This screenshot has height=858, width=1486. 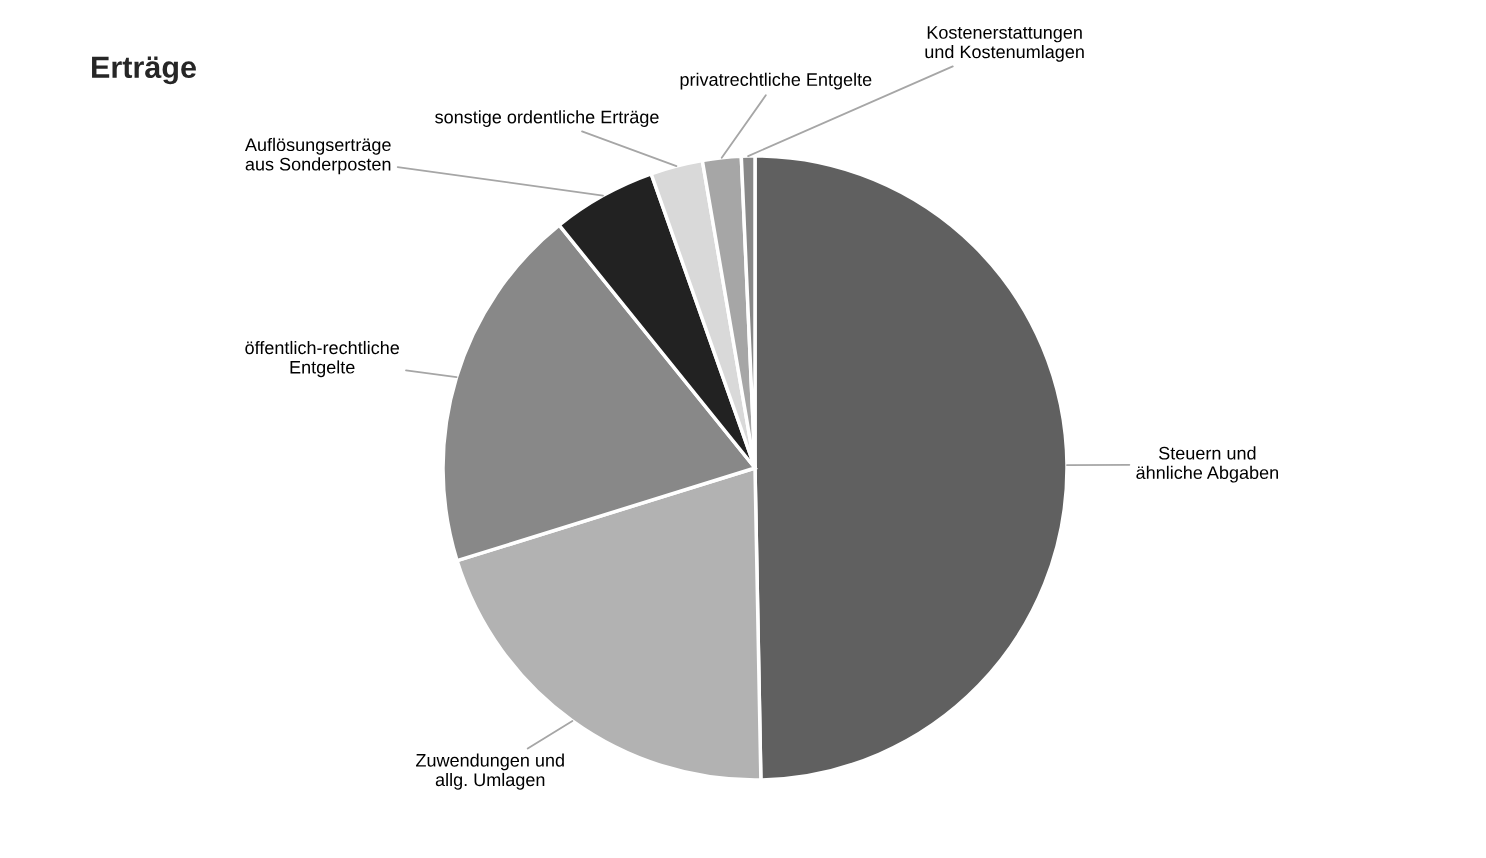 What do you see at coordinates (144, 70) in the screenshot?
I see `text: Erträge` at bounding box center [144, 70].